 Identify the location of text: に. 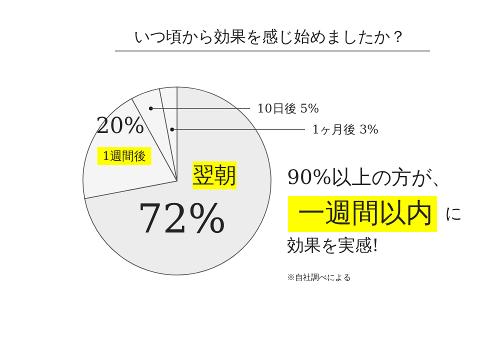
(453, 214).